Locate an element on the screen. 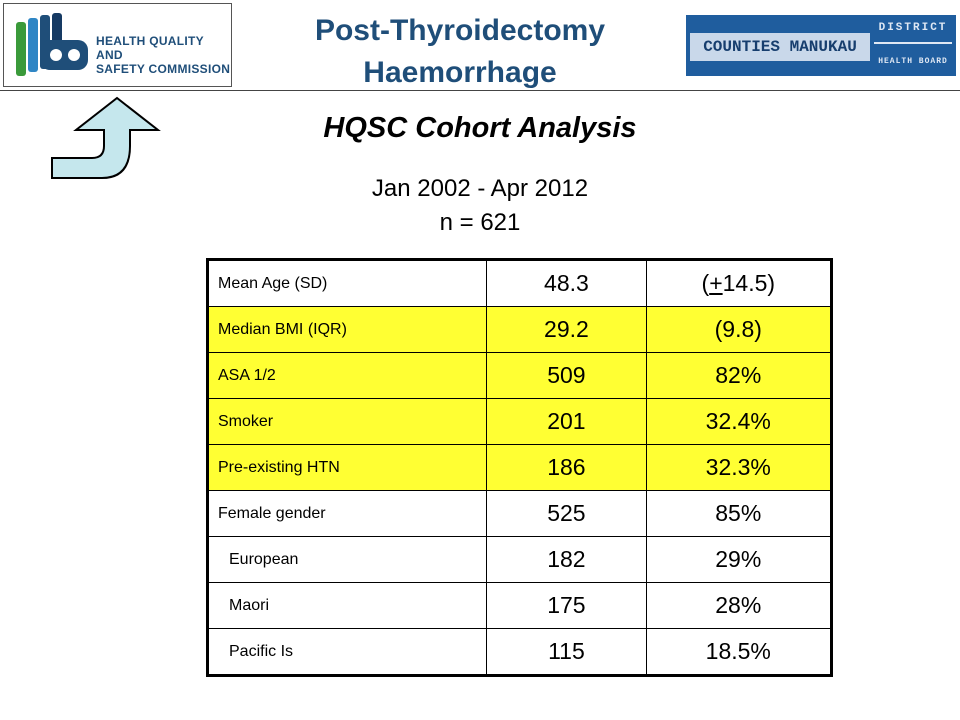 This screenshot has height=720, width=960. row-label: Median BMI (IQR) is located at coordinates (347, 329).